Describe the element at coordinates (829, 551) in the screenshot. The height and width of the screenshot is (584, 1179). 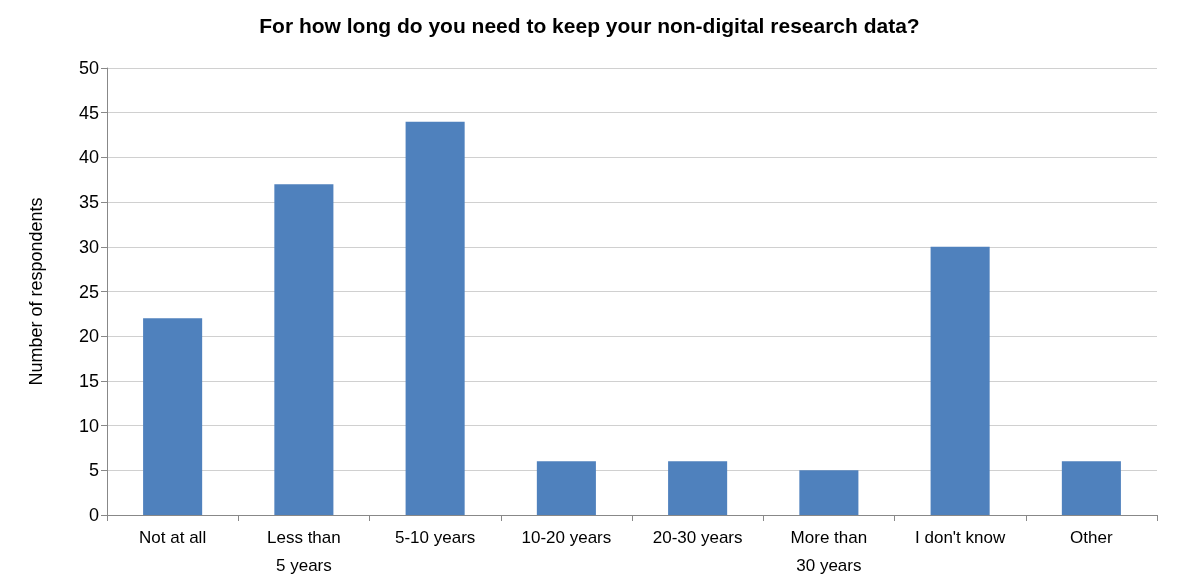
I see `x-tick-label: More than 30 years` at that location.